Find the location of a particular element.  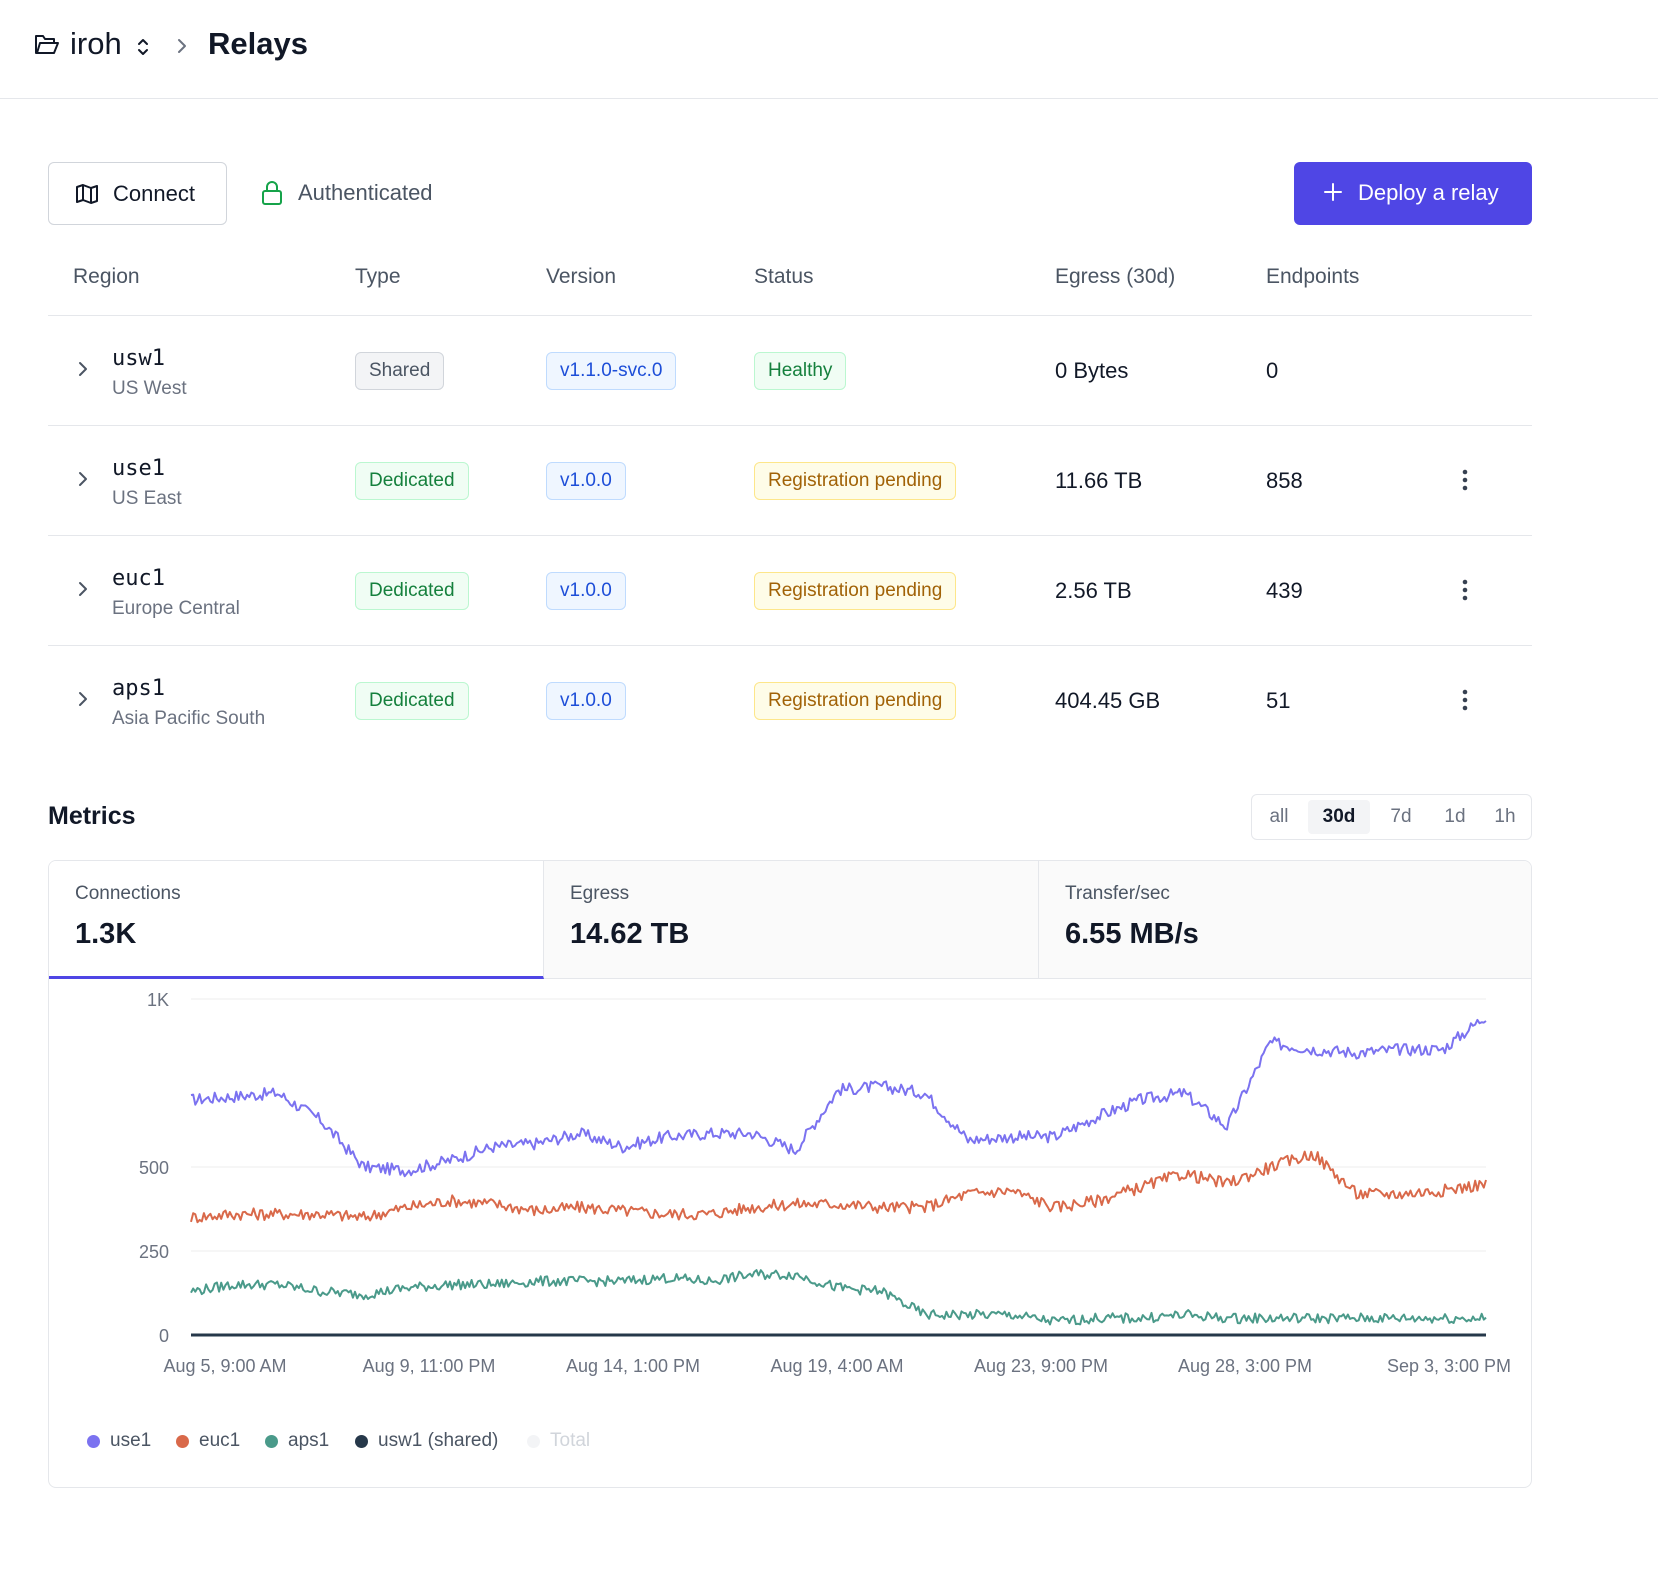

endpoints-value: 439 is located at coordinates (1284, 590).